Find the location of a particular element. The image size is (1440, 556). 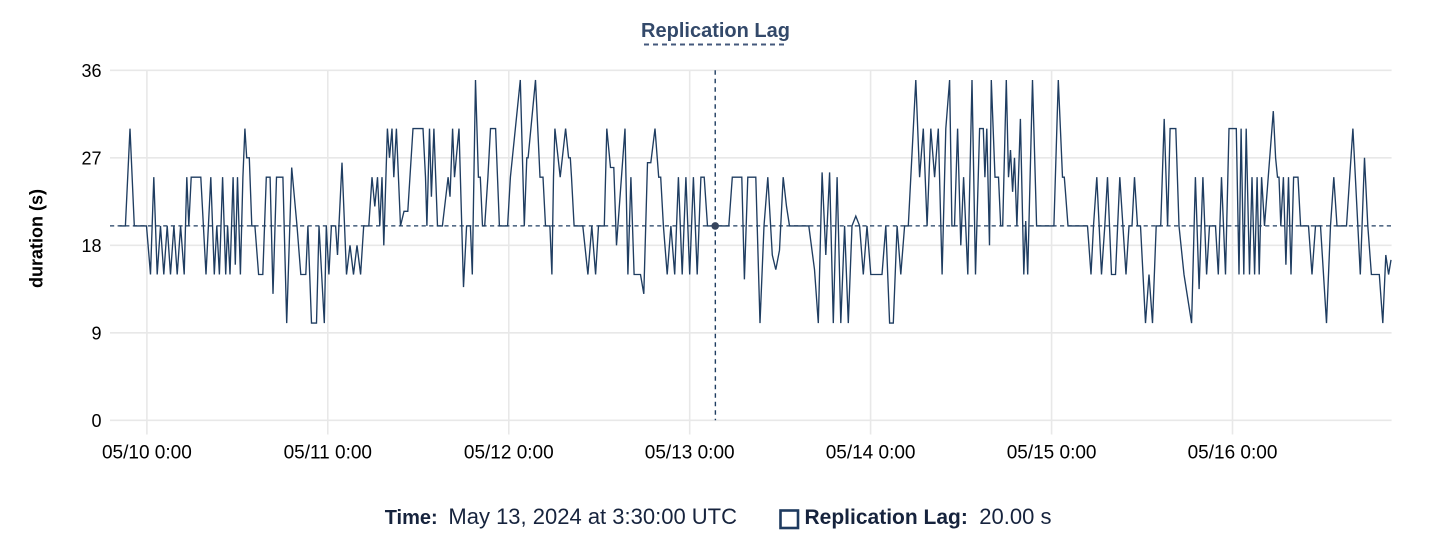

svg-text: Time: is located at coordinates (411, 518).